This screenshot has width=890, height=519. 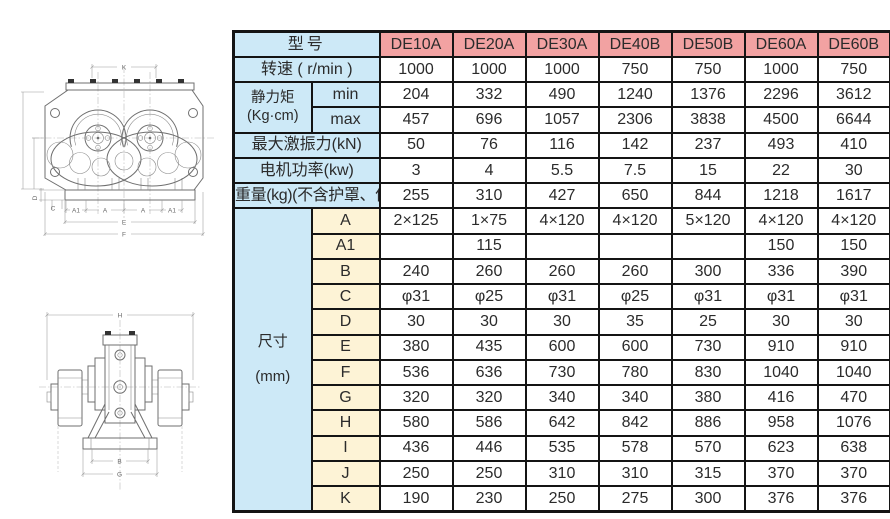 I want to click on dim-letter: K, so click(x=345, y=499).